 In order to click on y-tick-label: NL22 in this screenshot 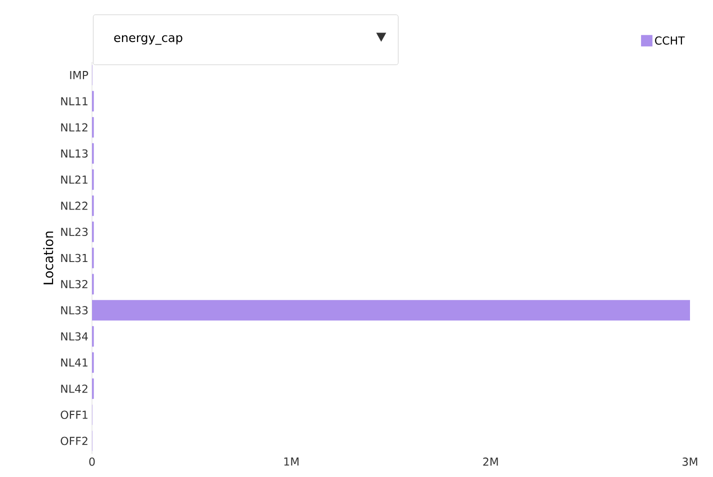, I will do `click(74, 206)`.